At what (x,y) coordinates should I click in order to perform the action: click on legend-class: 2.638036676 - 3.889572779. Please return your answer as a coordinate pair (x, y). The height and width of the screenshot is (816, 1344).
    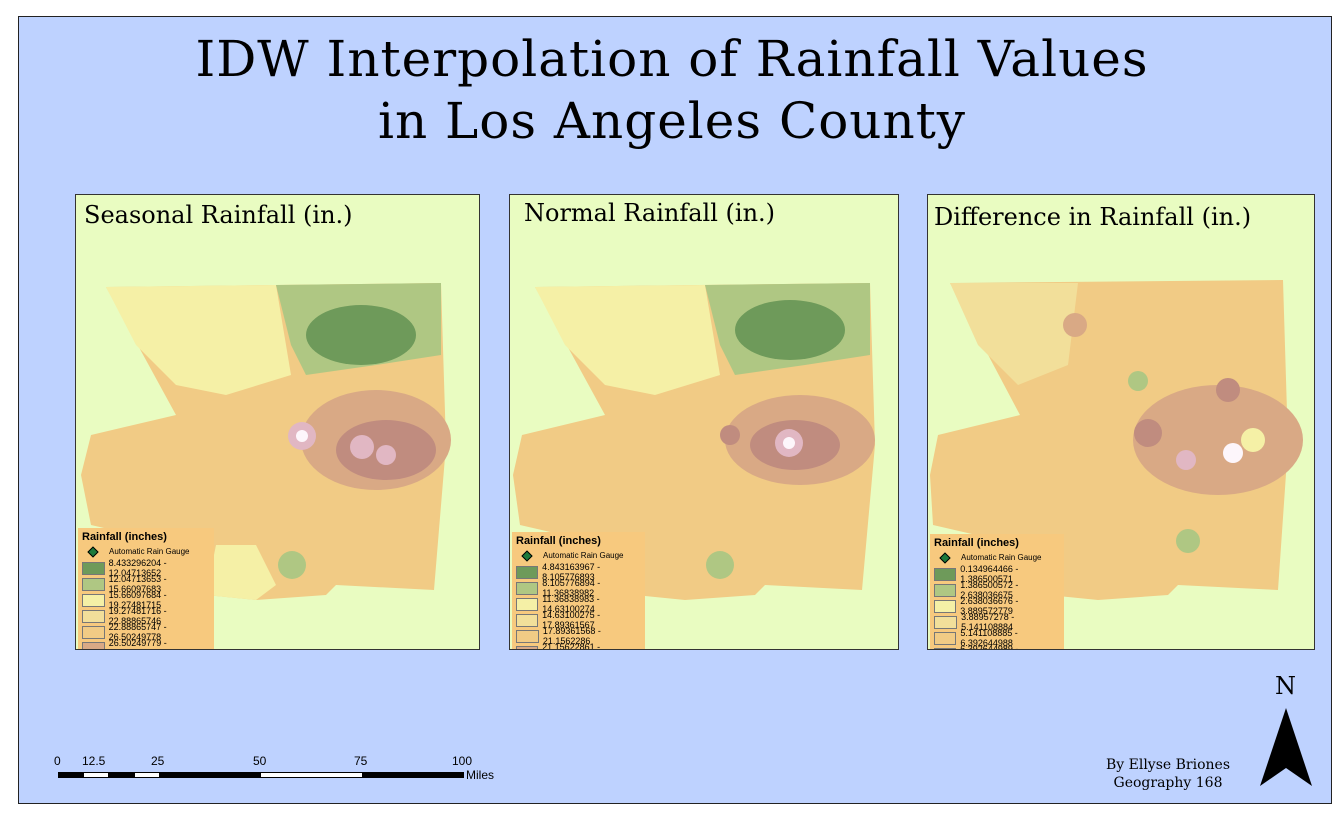
    Looking at the image, I should click on (997, 606).